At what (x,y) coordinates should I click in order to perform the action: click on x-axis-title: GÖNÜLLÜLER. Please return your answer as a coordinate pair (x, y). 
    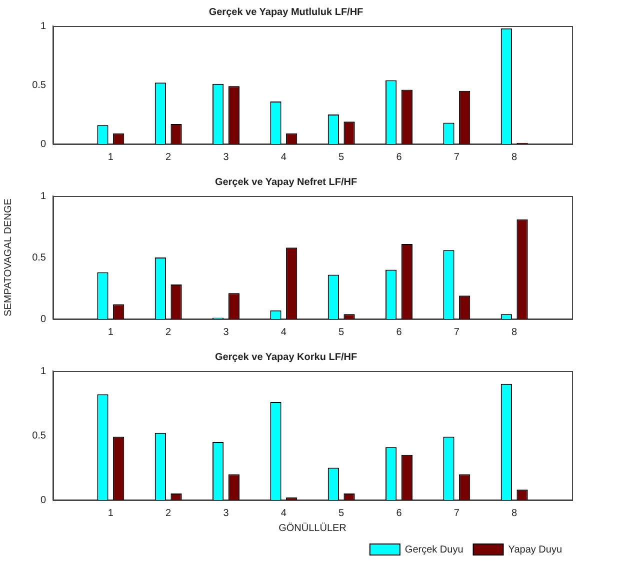
    Looking at the image, I should click on (312, 528).